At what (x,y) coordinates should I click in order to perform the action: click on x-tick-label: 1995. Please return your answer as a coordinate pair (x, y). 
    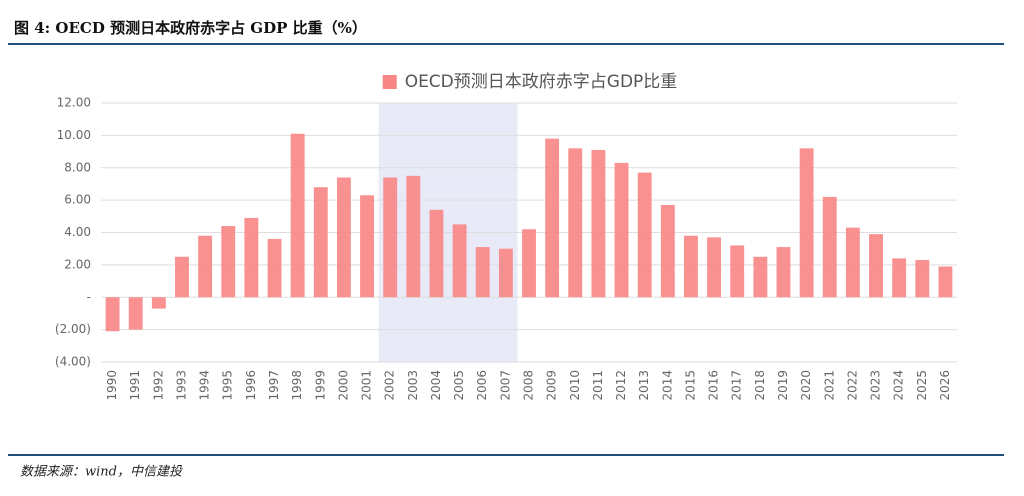
    Looking at the image, I should click on (228, 385).